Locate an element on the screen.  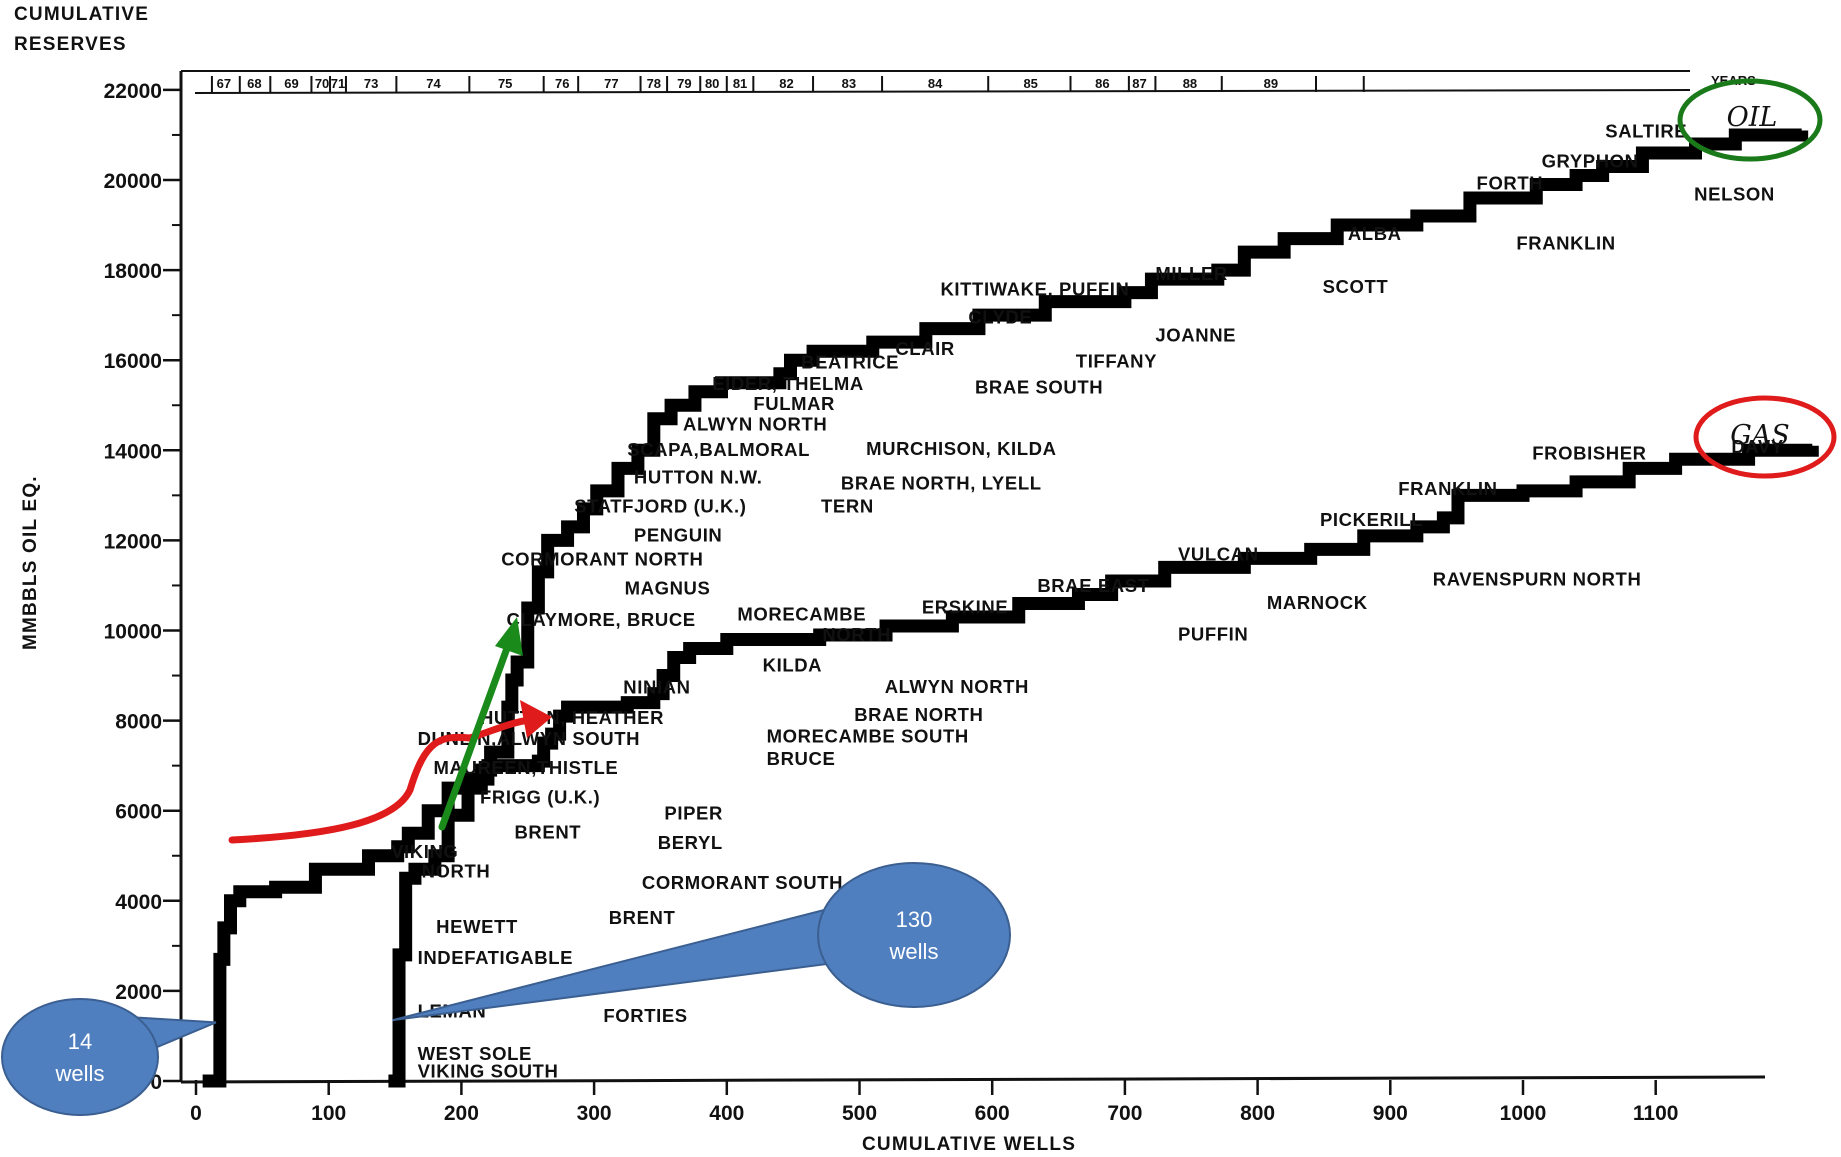
y-tick-label: 22000 is located at coordinates (133, 91).